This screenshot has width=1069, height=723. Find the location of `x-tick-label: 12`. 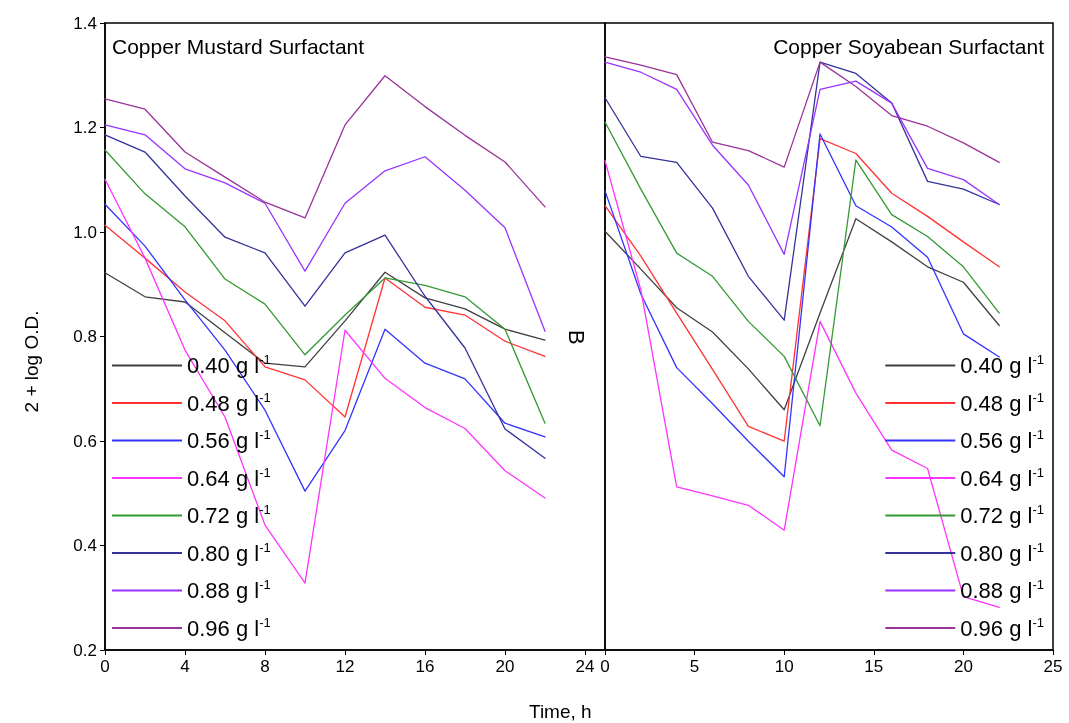

x-tick-label: 12 is located at coordinates (345, 666).